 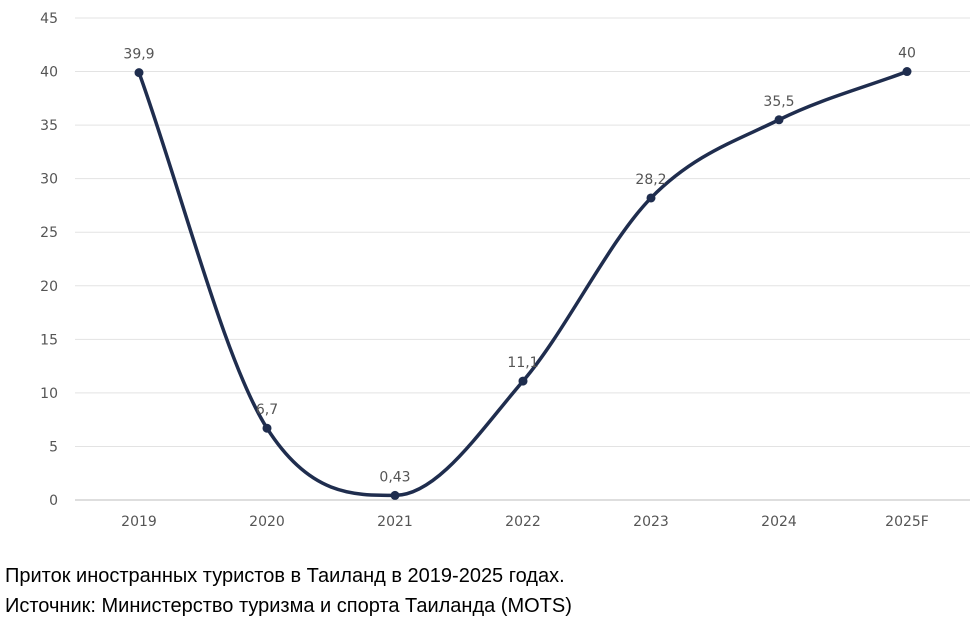 I want to click on y-tick-label: 5, so click(x=53, y=447).